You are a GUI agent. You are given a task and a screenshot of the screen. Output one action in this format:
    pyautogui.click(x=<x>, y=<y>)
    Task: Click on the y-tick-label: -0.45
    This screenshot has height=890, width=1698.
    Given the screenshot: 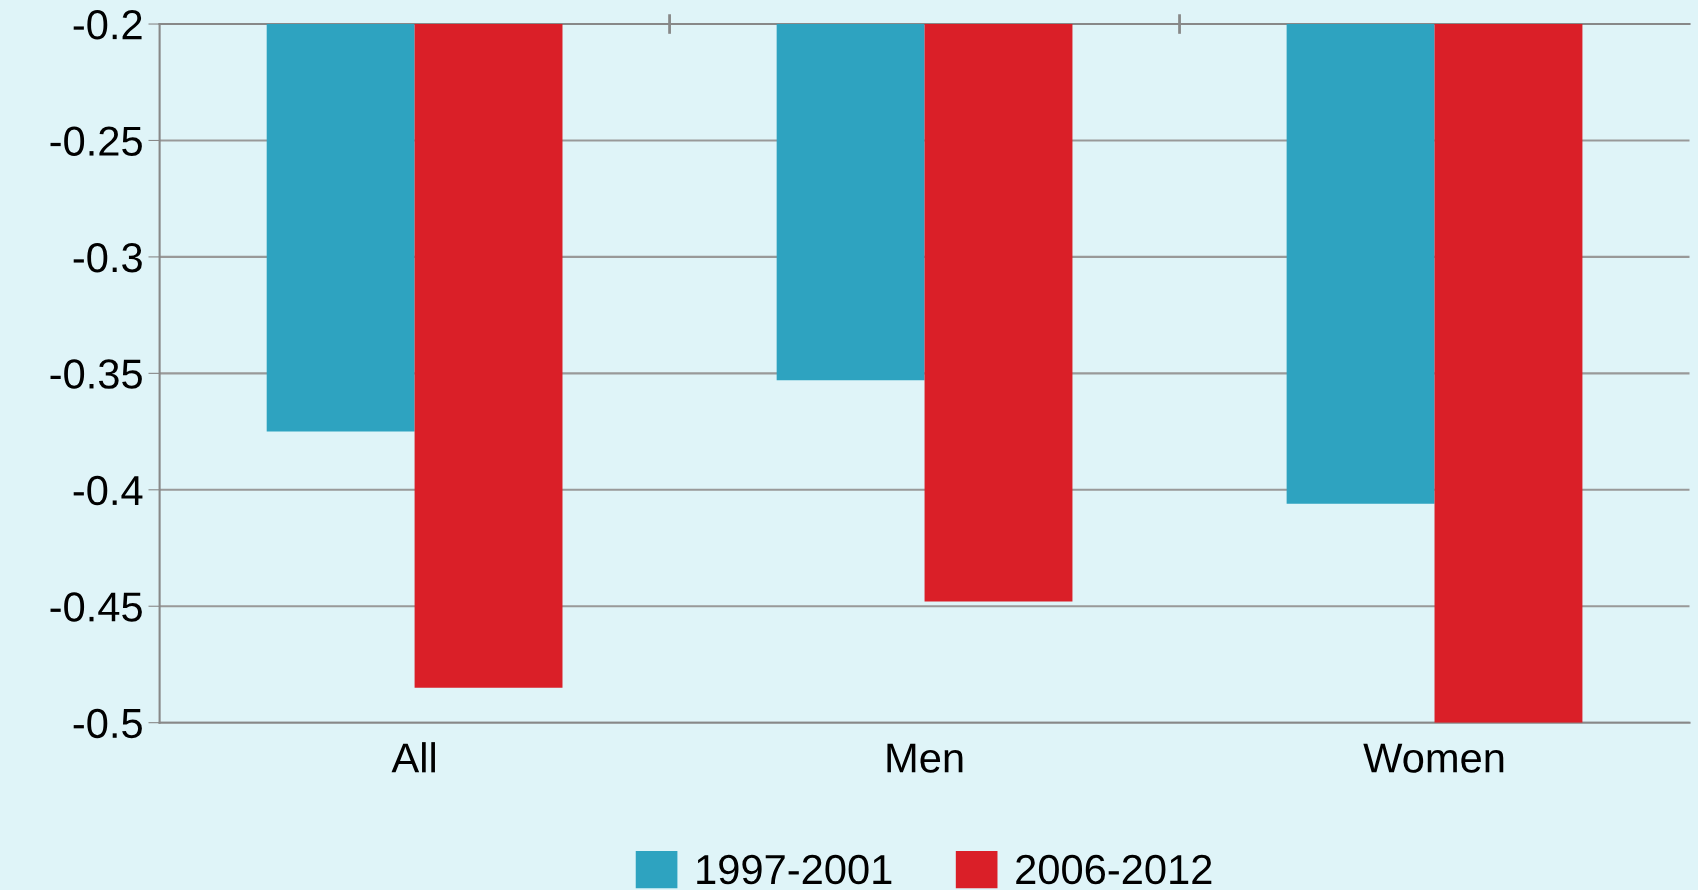 What is the action you would take?
    pyautogui.click(x=96, y=607)
    